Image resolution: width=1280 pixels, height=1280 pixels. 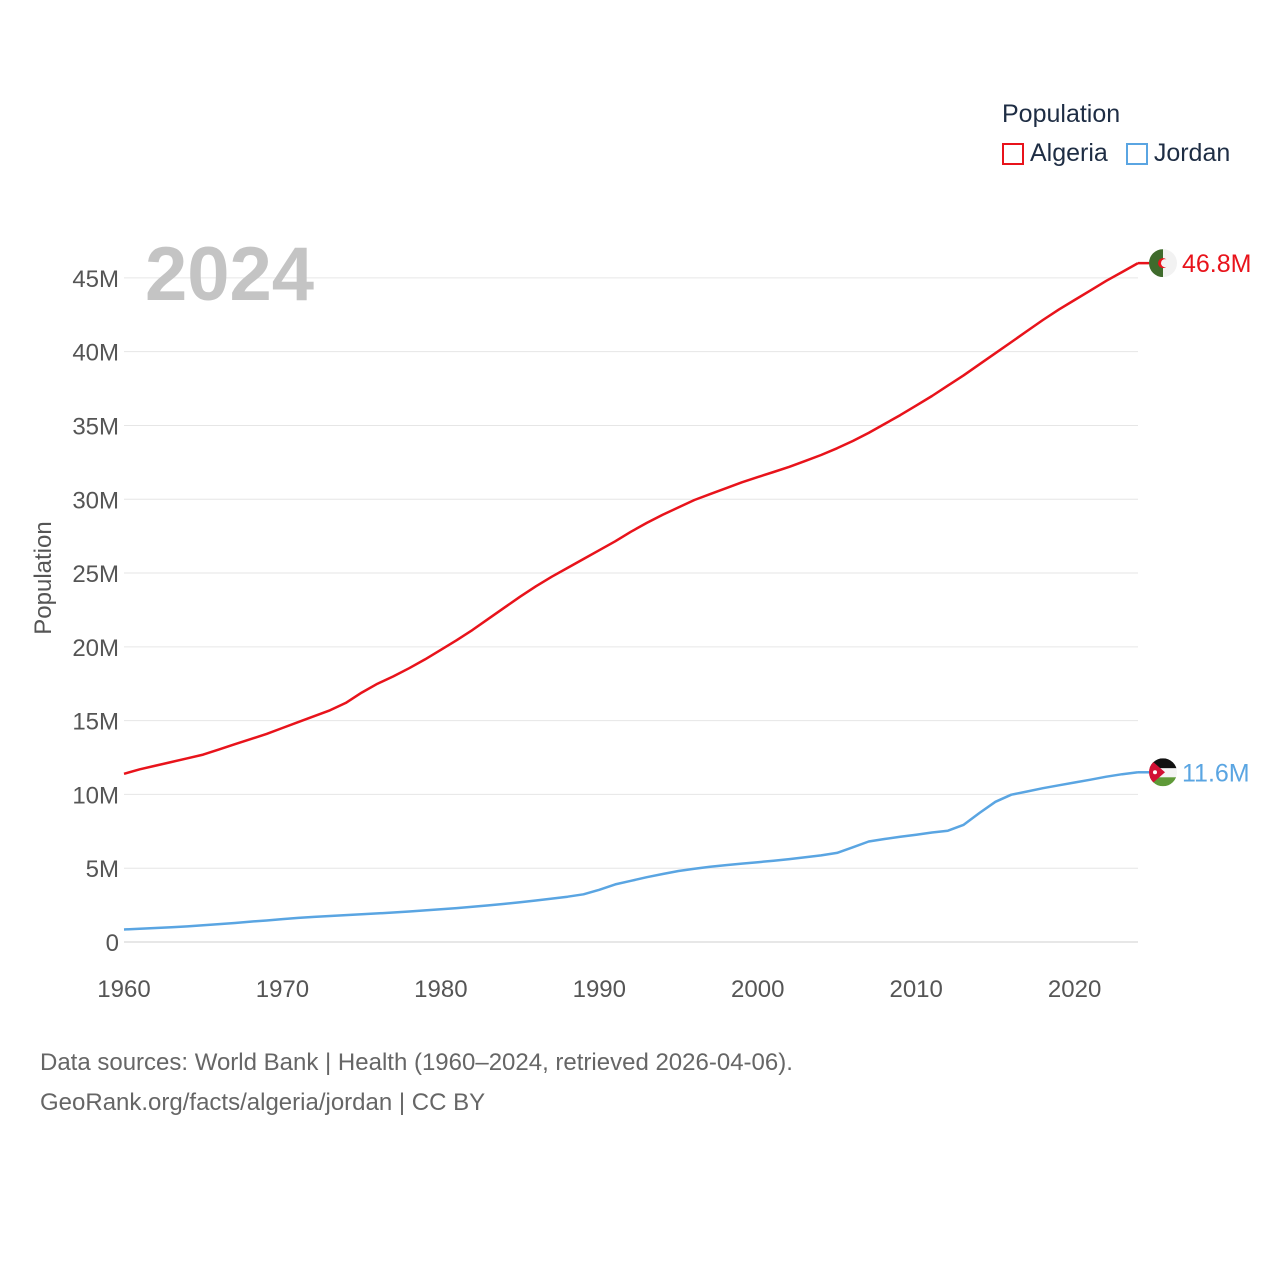 I want to click on algeria-flag-icon, so click(x=1163, y=263).